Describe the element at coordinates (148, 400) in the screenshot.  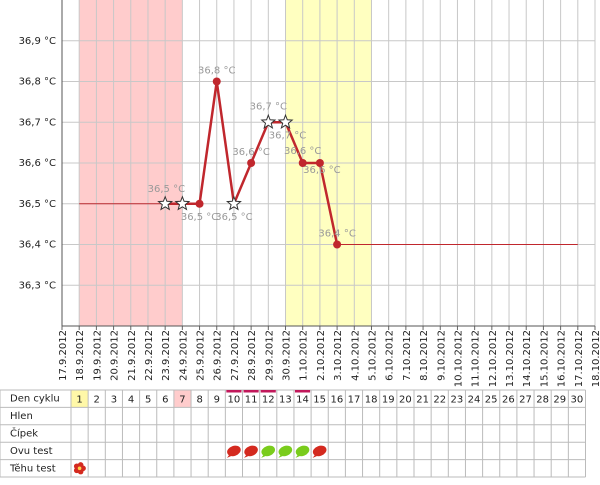
I see `day-number: 5` at that location.